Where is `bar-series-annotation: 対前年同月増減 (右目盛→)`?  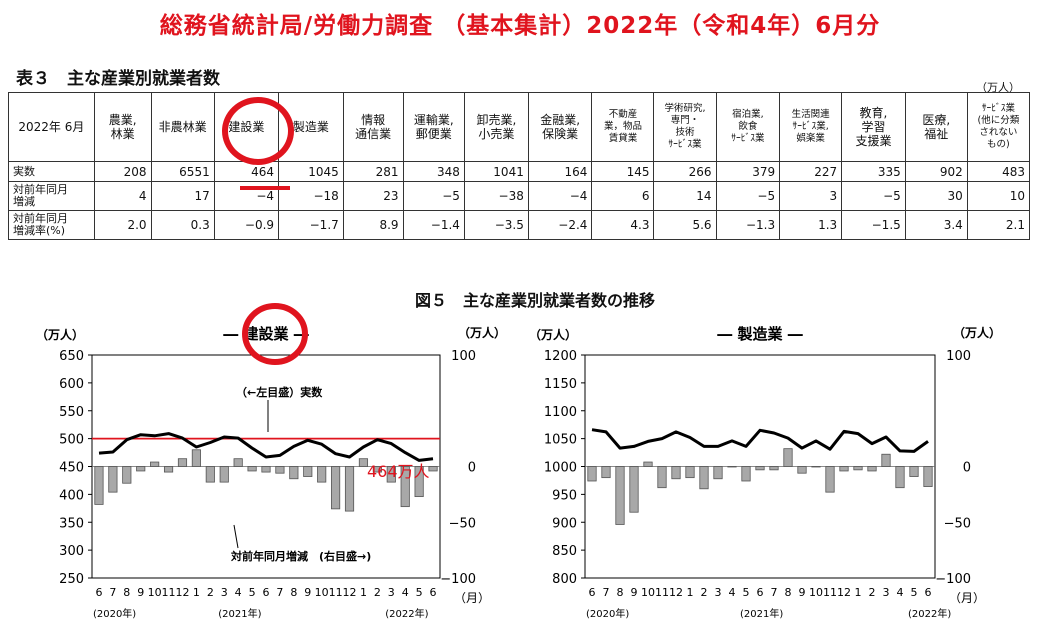
bar-series-annotation: 対前年同月増減 (右目盛→) is located at coordinates (300, 556).